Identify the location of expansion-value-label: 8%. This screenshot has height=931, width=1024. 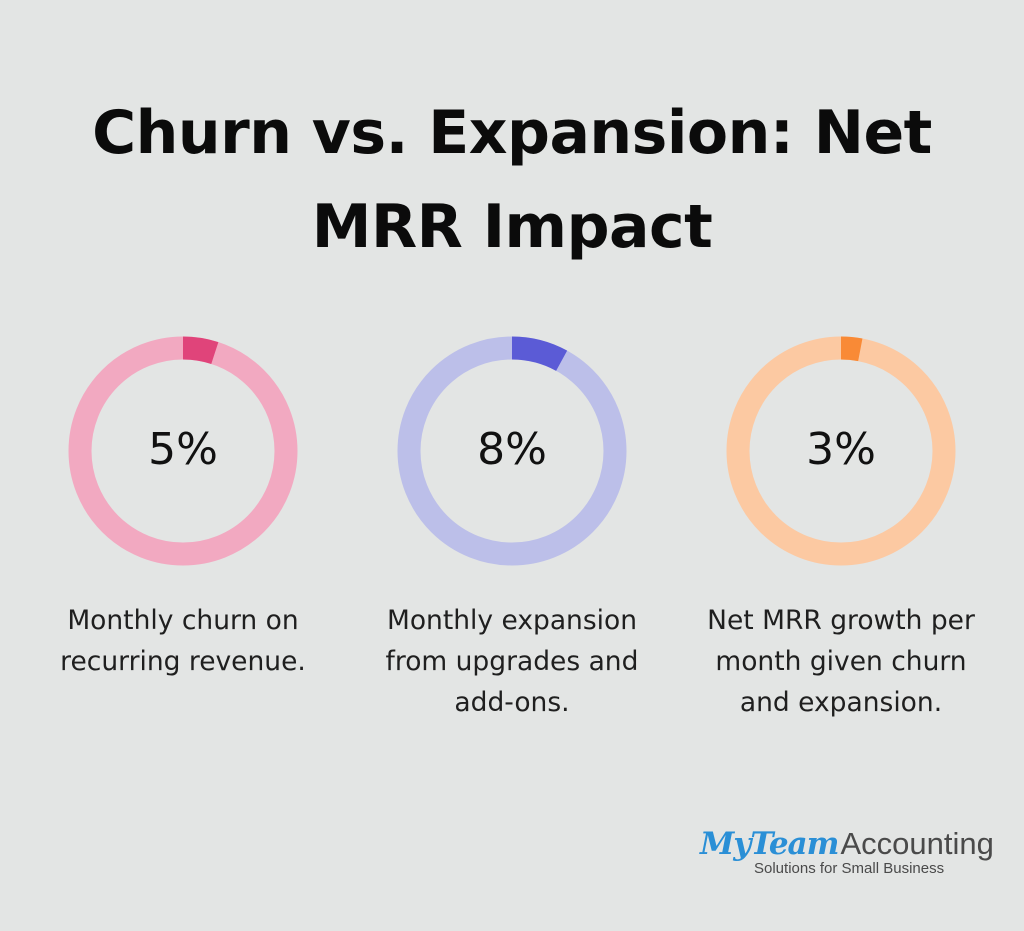
(512, 449).